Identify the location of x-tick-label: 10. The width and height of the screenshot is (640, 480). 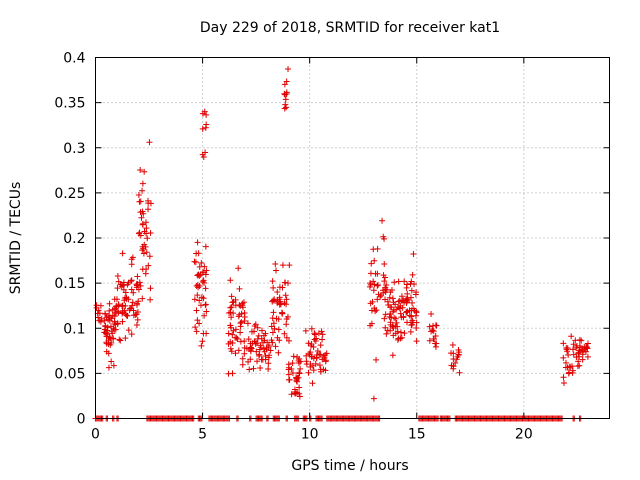
(310, 435).